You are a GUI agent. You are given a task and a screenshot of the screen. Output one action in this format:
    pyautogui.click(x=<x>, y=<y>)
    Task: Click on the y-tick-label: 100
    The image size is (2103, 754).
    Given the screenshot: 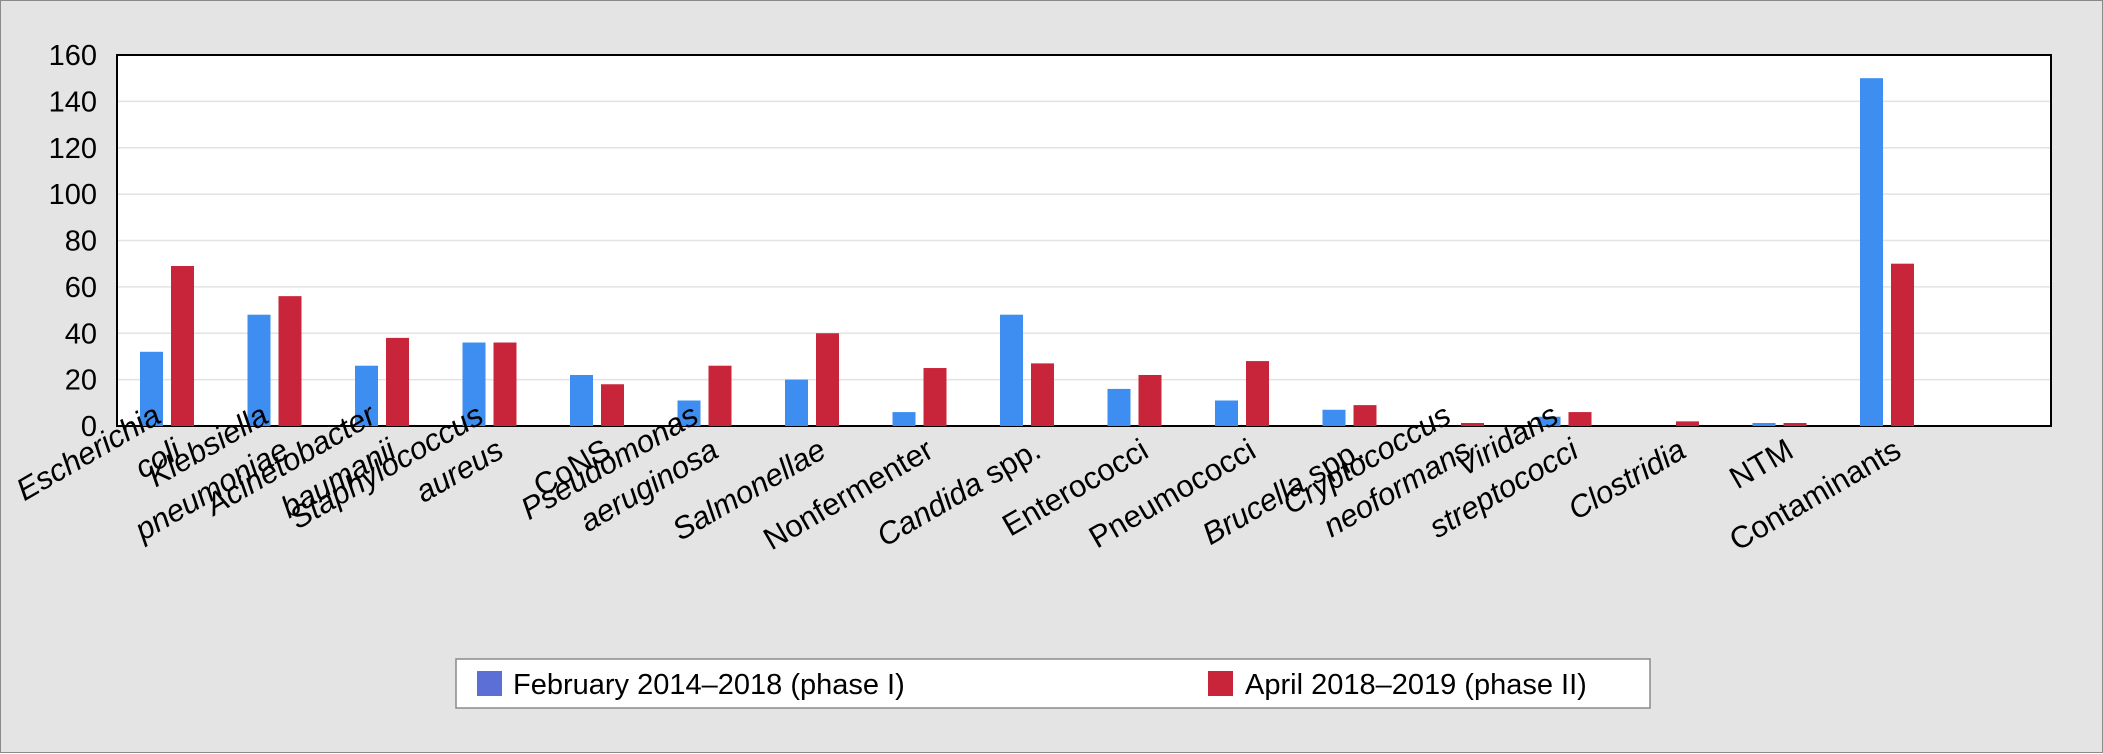 What is the action you would take?
    pyautogui.click(x=73, y=195)
    